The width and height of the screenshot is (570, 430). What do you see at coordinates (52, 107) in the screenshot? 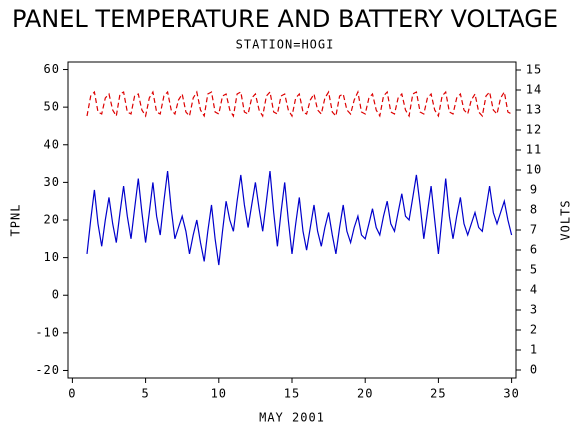
I see `y-tick-label: 50` at bounding box center [52, 107].